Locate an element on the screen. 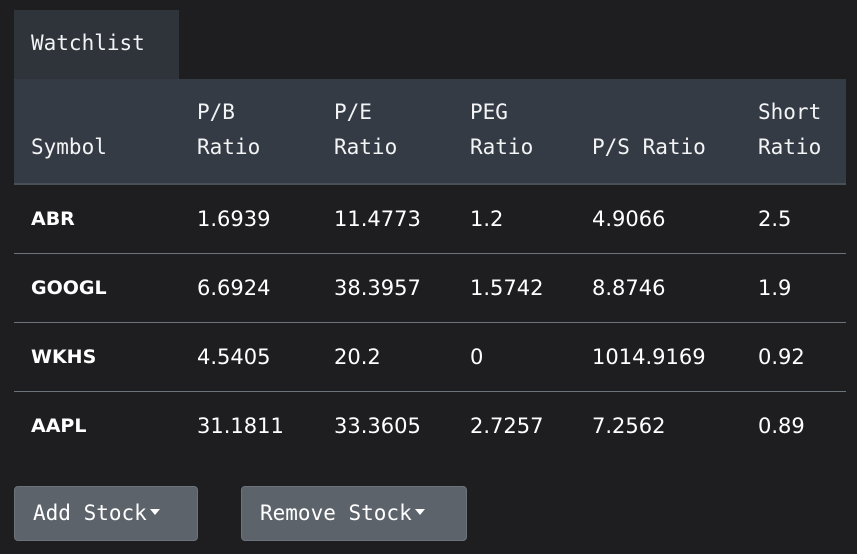  cell-symbol: GOOGL is located at coordinates (69, 287).